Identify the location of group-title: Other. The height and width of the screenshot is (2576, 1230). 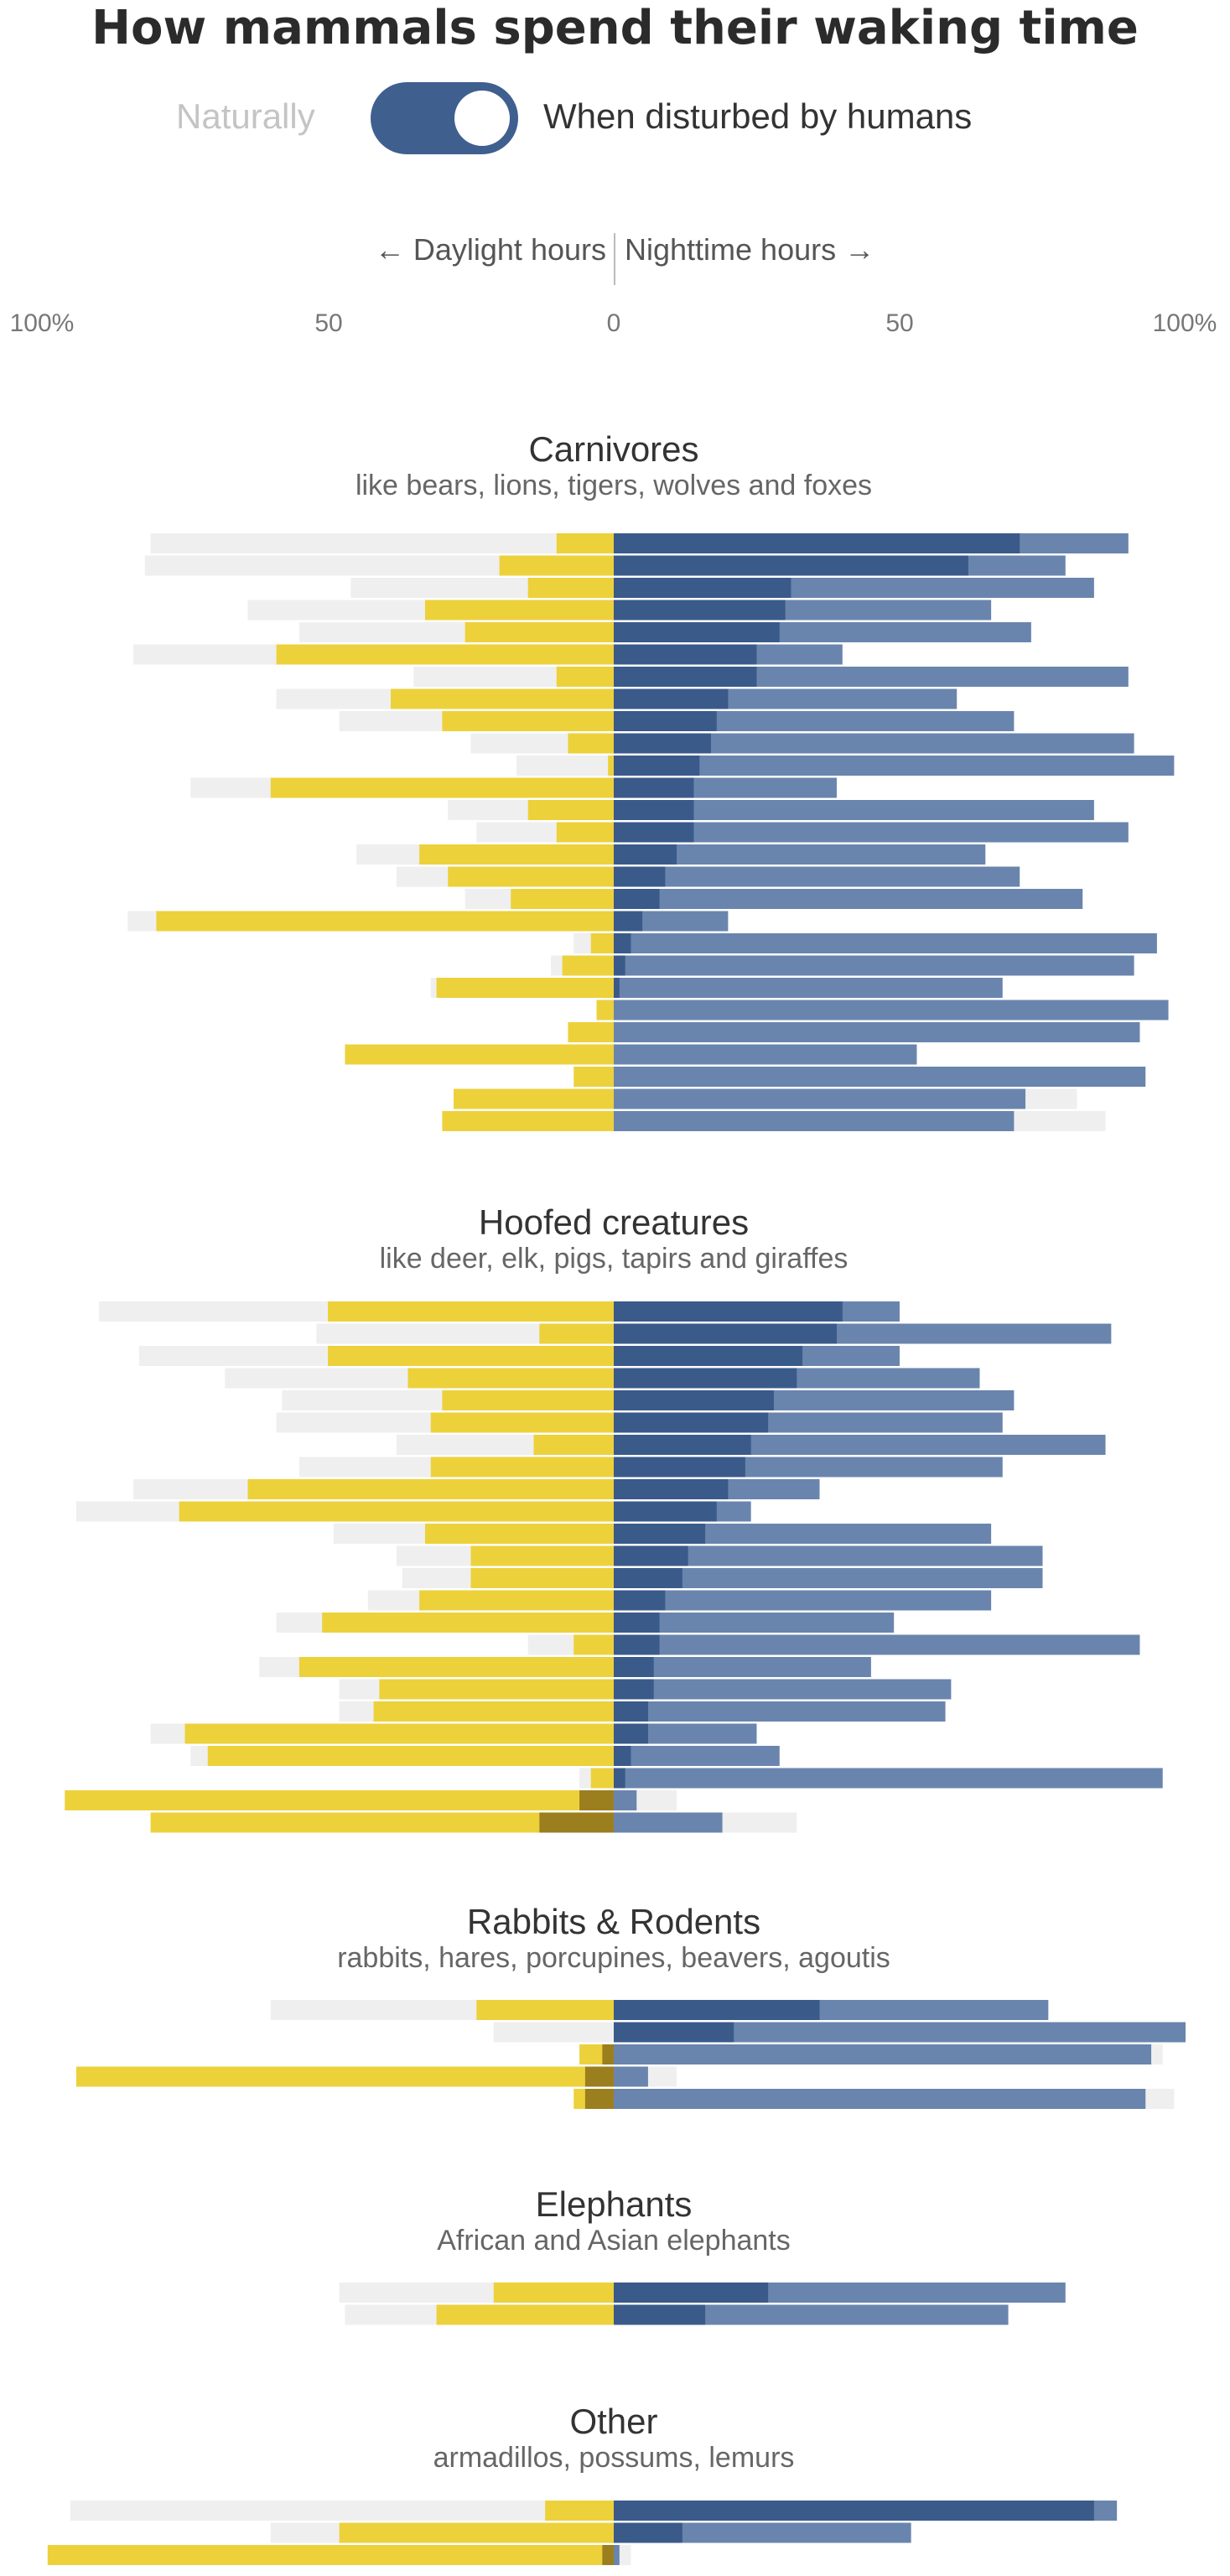
(613, 2421).